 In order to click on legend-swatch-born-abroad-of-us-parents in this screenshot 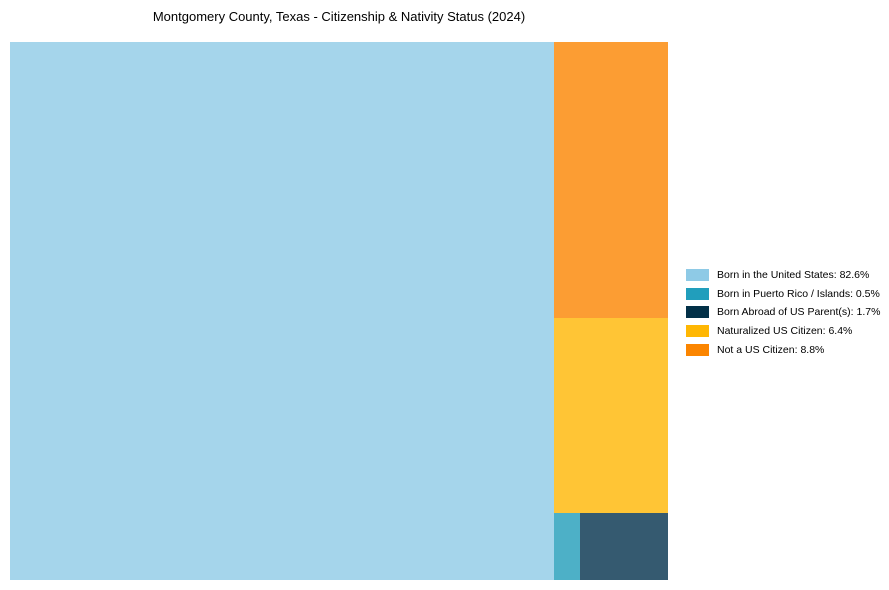, I will do `click(697, 312)`.